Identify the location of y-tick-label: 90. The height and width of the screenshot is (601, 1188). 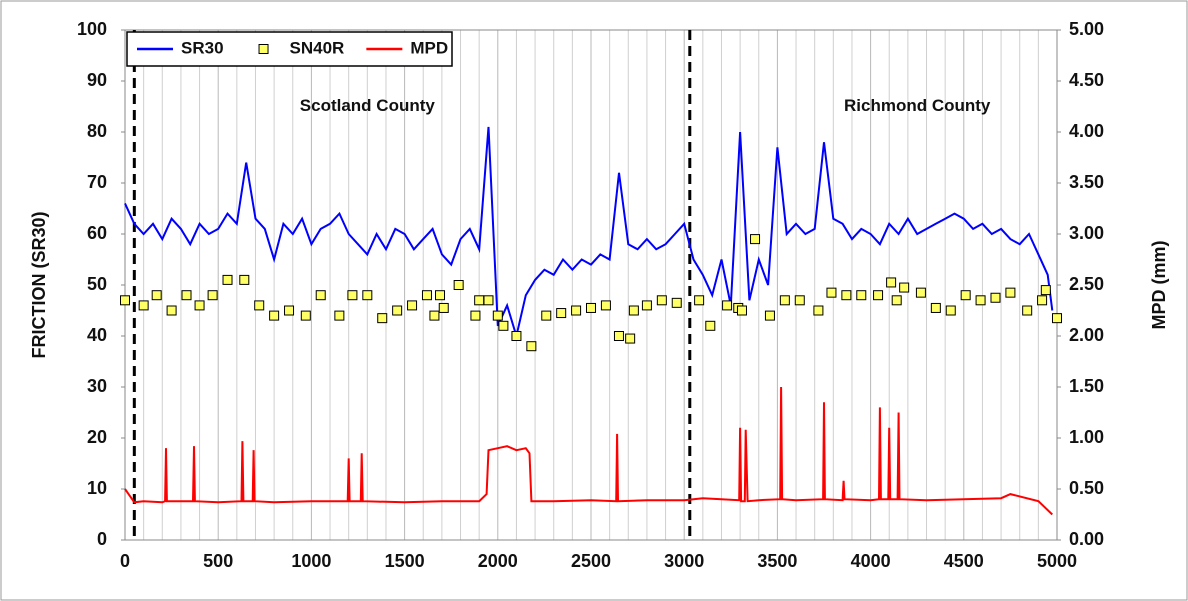
(97, 80).